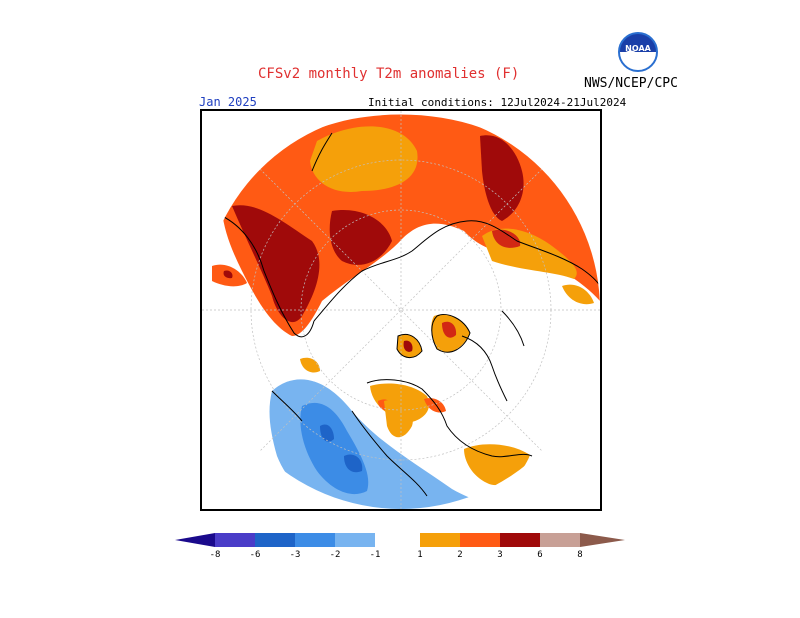  Describe the element at coordinates (255, 555) in the screenshot. I see `colorbar-tick-label: -6` at that location.